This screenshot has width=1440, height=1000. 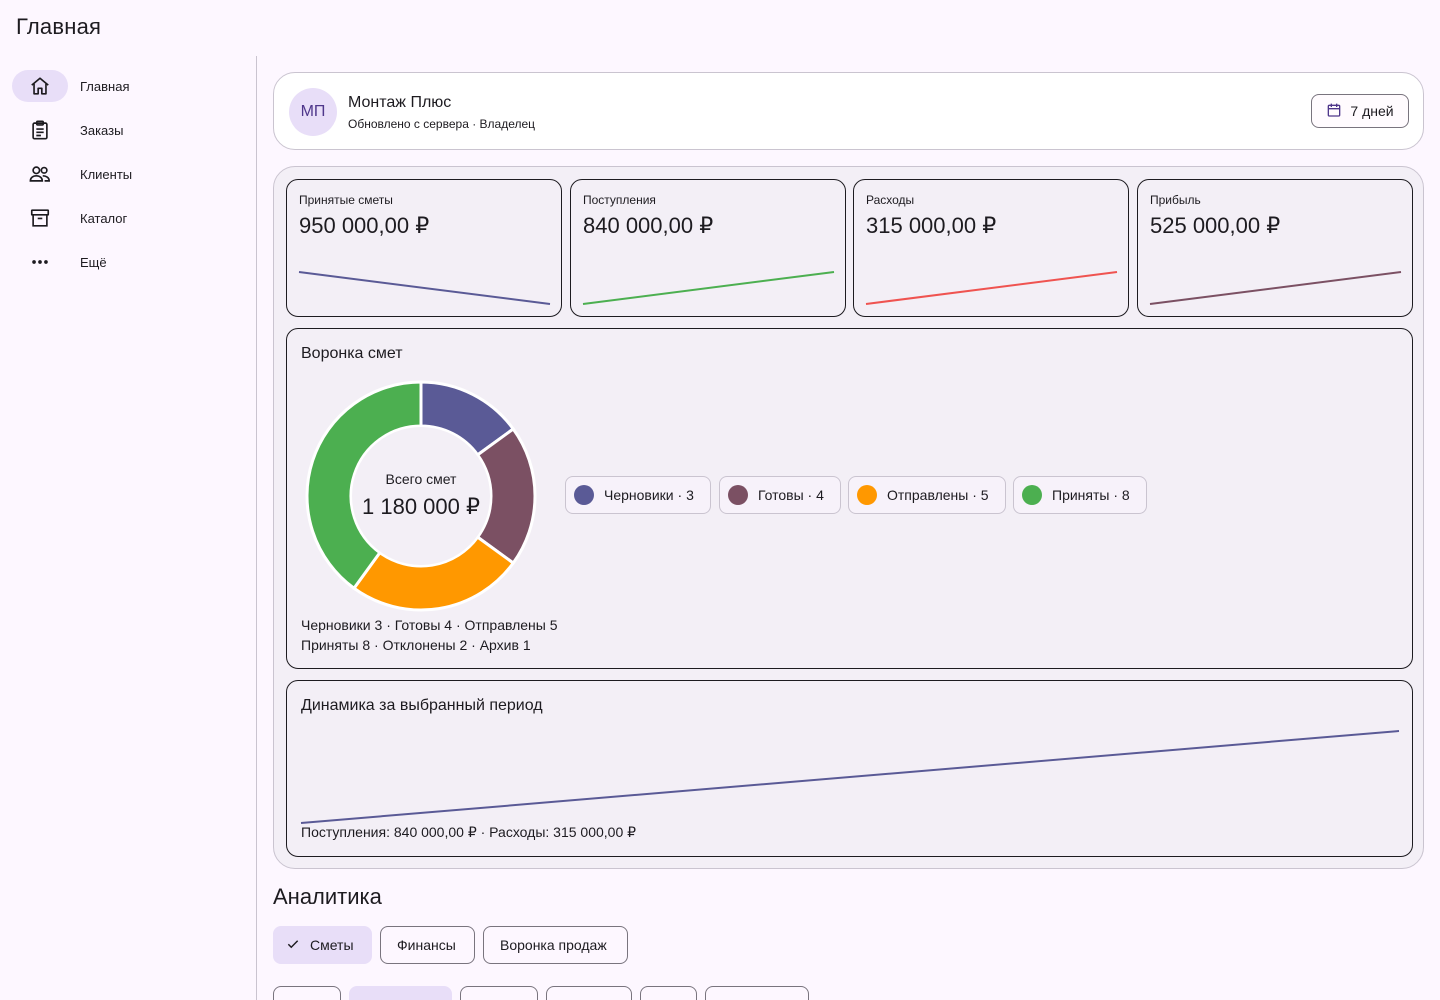 I want to click on period-label: 7 дней, so click(x=1372, y=111).